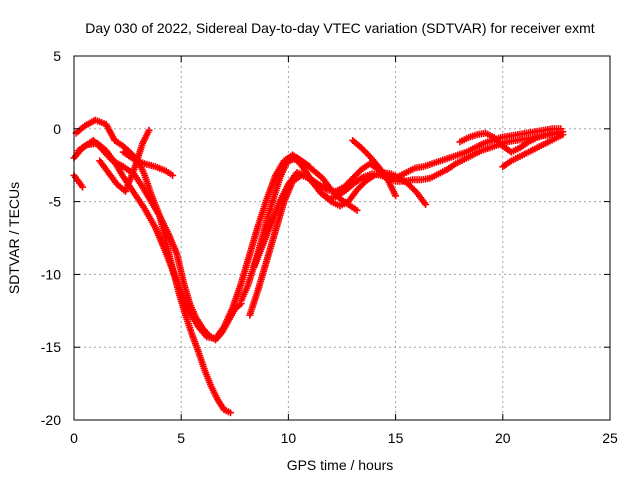  What do you see at coordinates (340, 465) in the screenshot?
I see `x-axis-label: GPS time / hours` at bounding box center [340, 465].